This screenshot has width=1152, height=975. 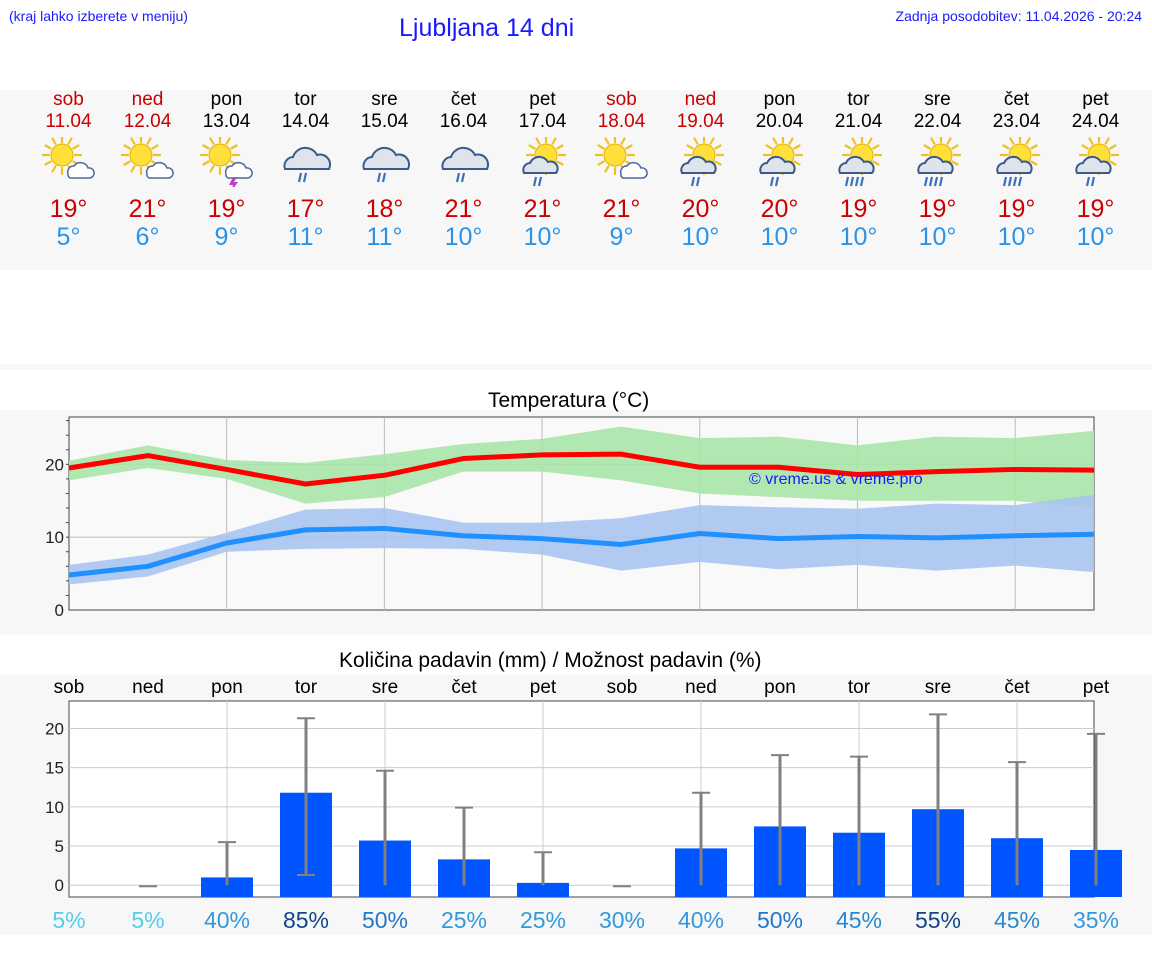 I want to click on day-label: pet, so click(x=1096, y=687).